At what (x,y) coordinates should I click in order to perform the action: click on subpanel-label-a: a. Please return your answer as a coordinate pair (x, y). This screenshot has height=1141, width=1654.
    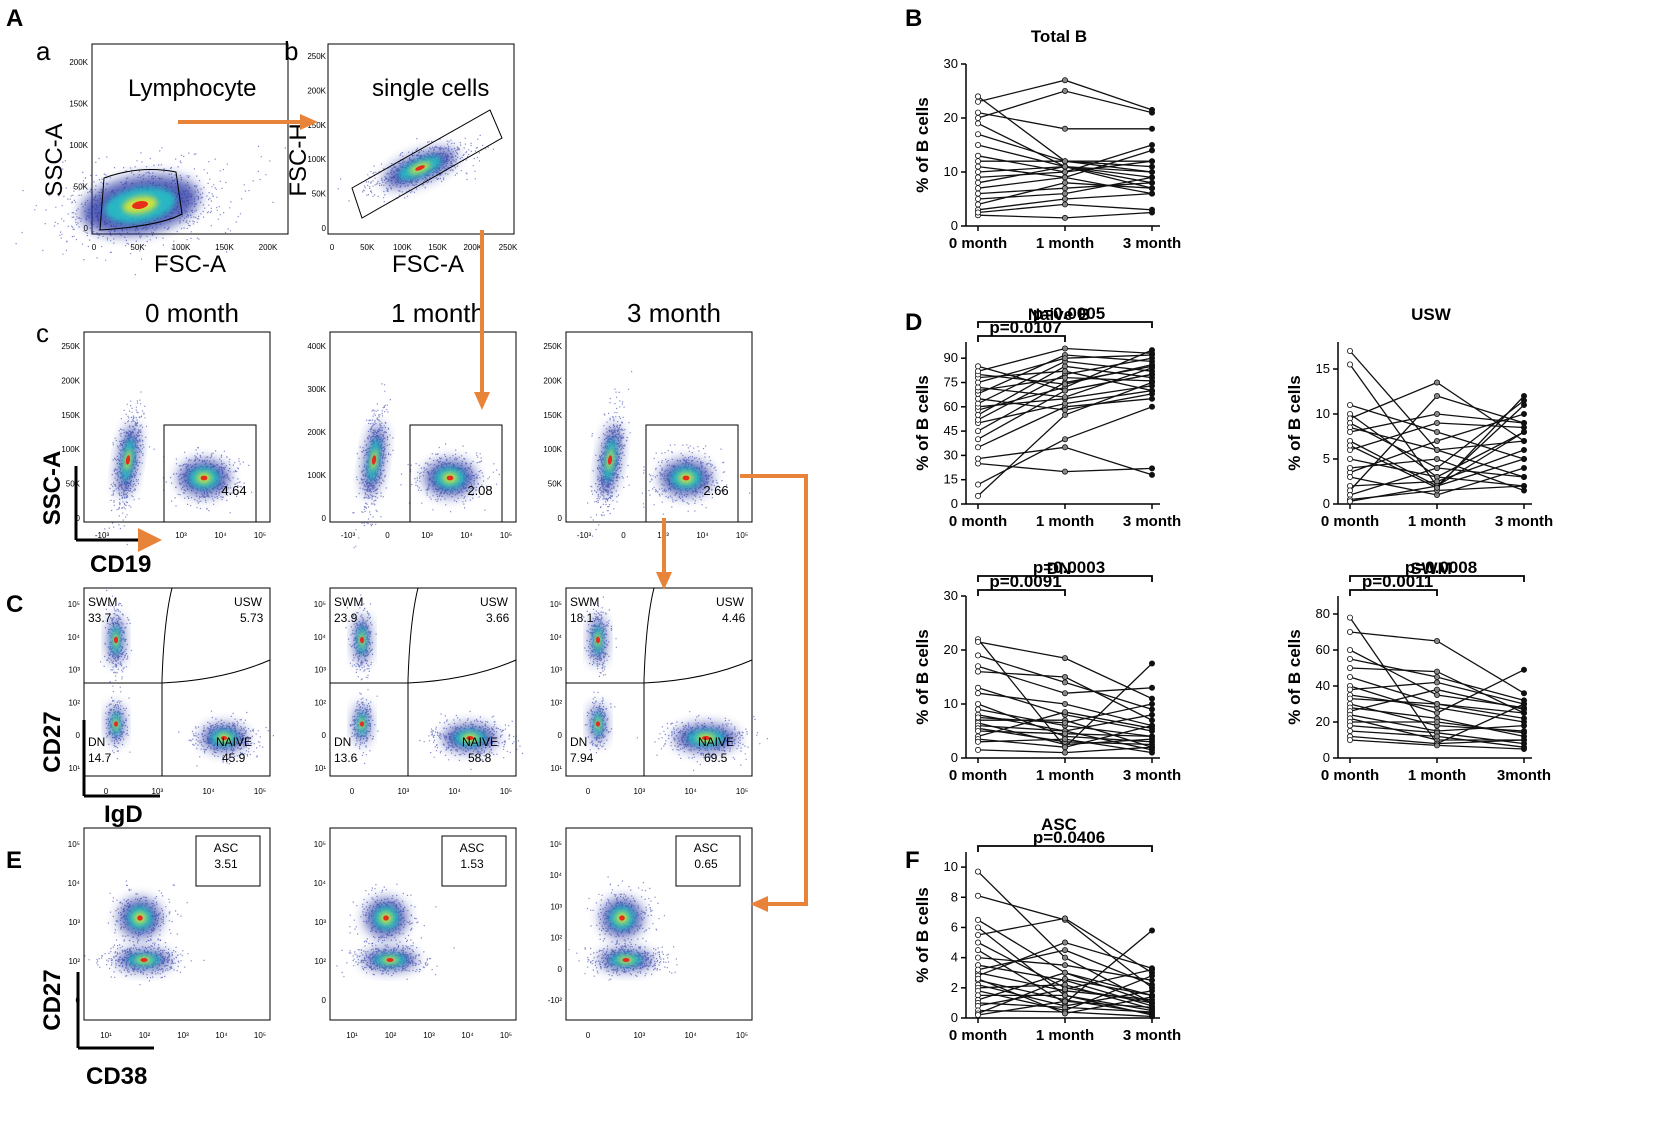
    Looking at the image, I should click on (43, 51).